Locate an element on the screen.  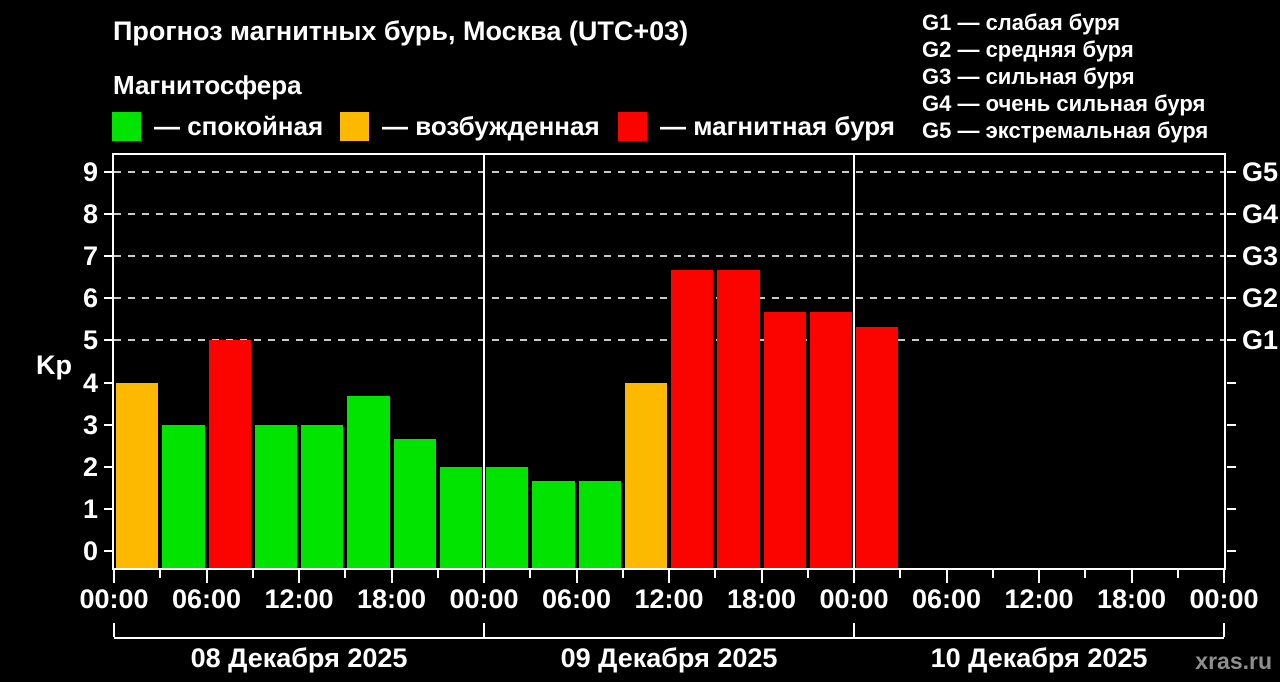
legend-item: — спокойная is located at coordinates (217, 126).